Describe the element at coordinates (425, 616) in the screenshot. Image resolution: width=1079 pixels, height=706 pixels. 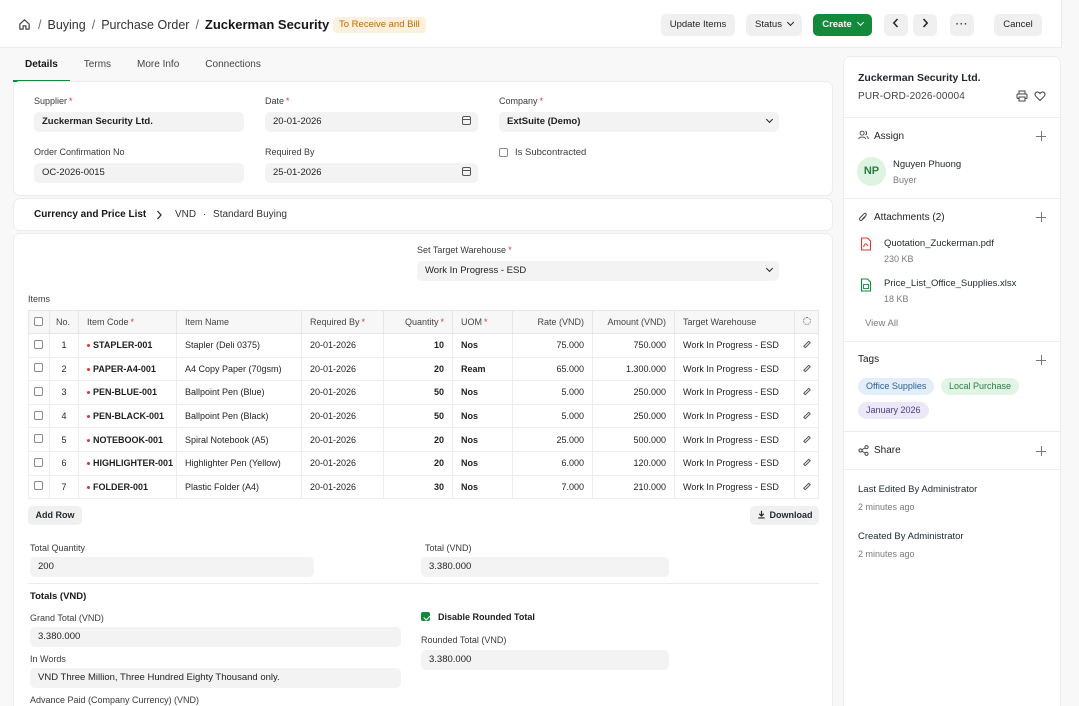
I see `disable-rounded-total-checkbox` at that location.